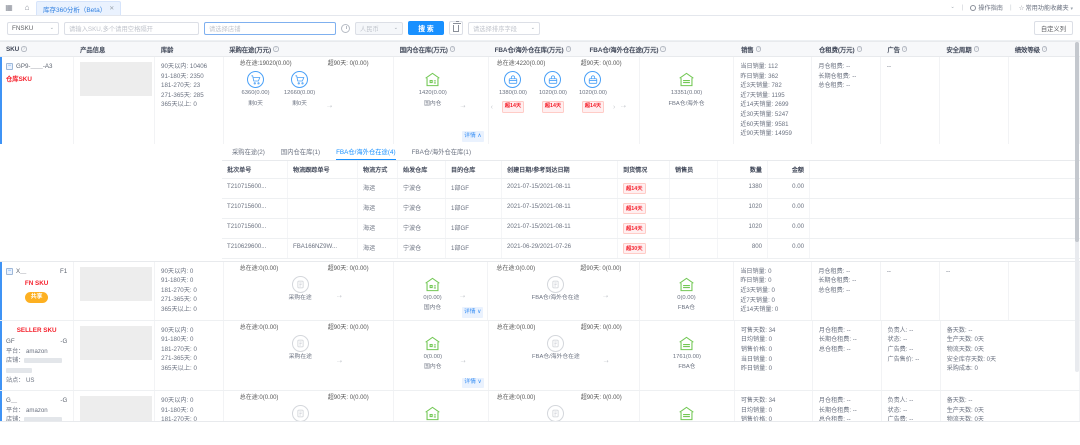  Describe the element at coordinates (93, 50) in the screenshot. I see `column-header-product: 产品信息` at that location.